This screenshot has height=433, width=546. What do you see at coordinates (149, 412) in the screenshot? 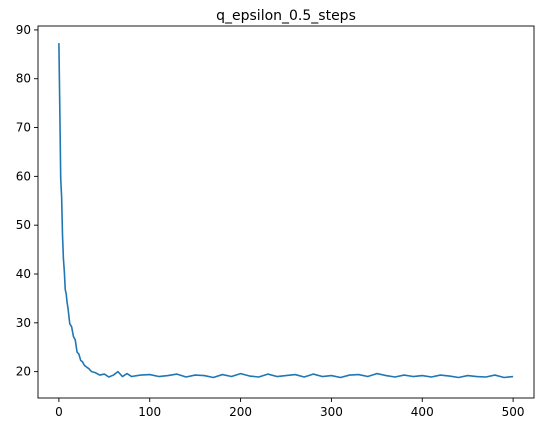
I see `x-tick-label: 100` at bounding box center [149, 412].